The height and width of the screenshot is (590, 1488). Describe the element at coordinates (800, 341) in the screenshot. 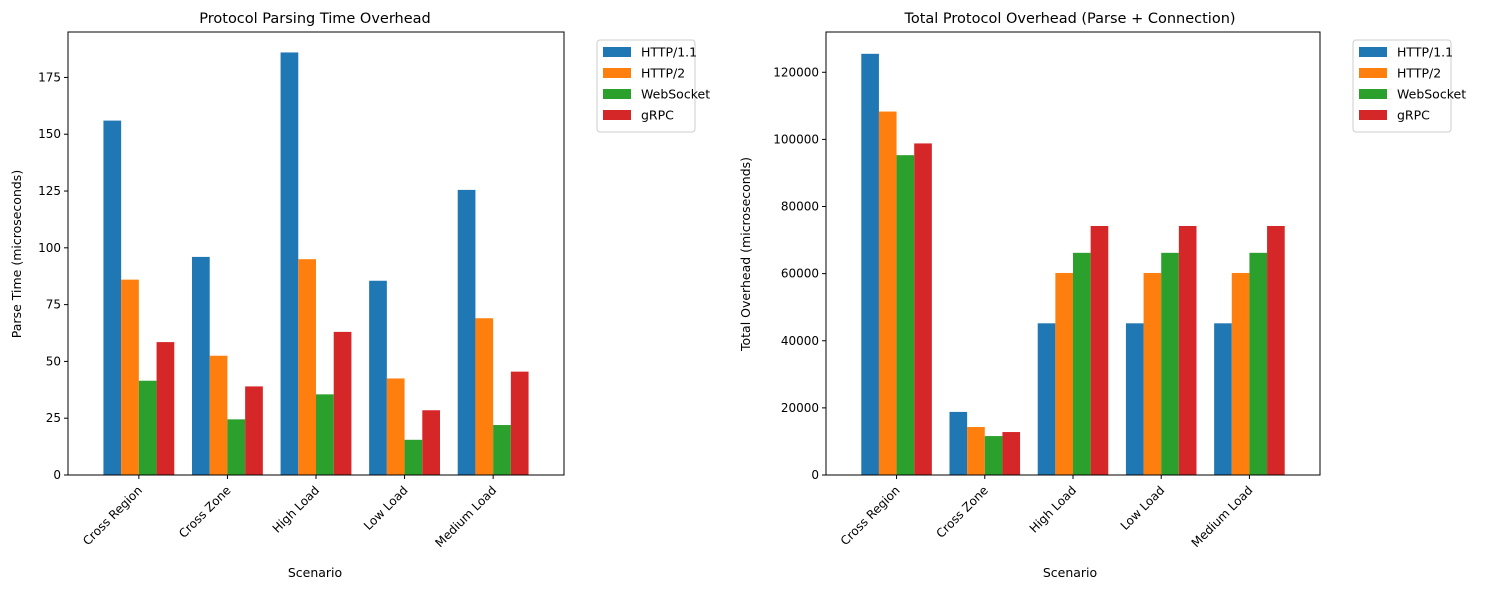

I see `y-tick-label: 40000` at that location.